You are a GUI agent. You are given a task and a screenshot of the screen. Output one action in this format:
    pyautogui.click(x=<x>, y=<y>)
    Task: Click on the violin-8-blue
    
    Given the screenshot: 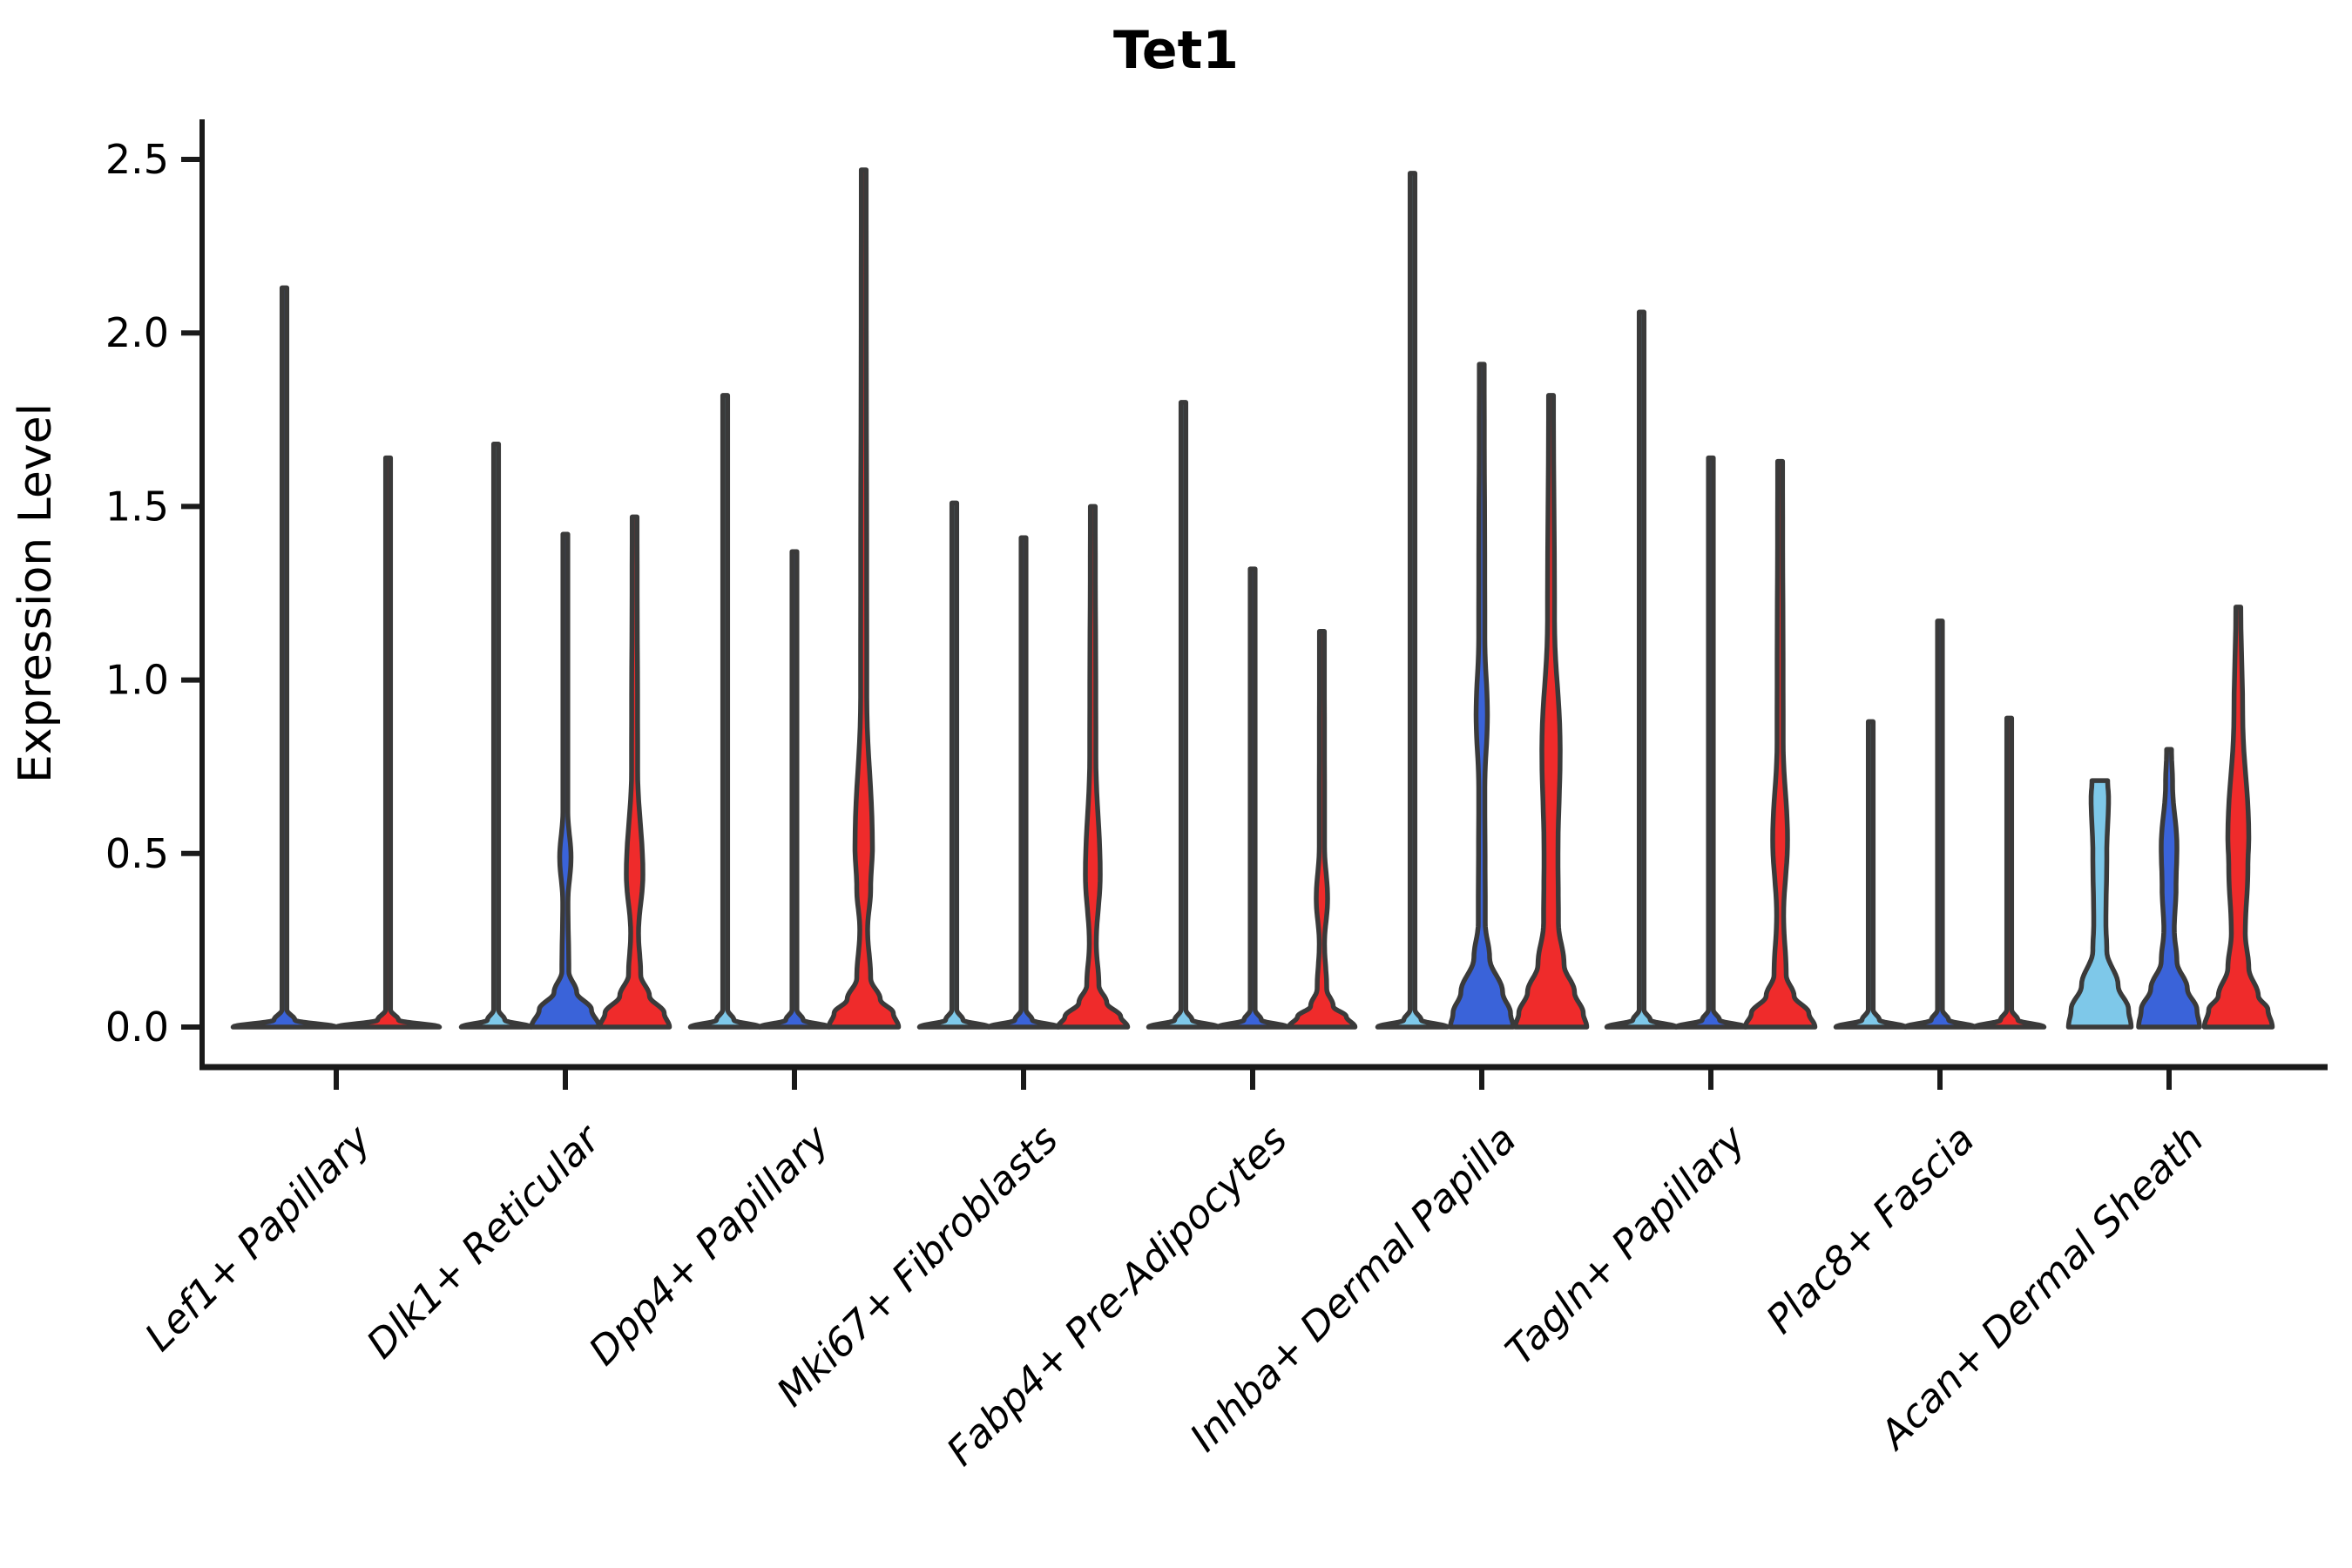 What is the action you would take?
    pyautogui.click(x=1940, y=824)
    